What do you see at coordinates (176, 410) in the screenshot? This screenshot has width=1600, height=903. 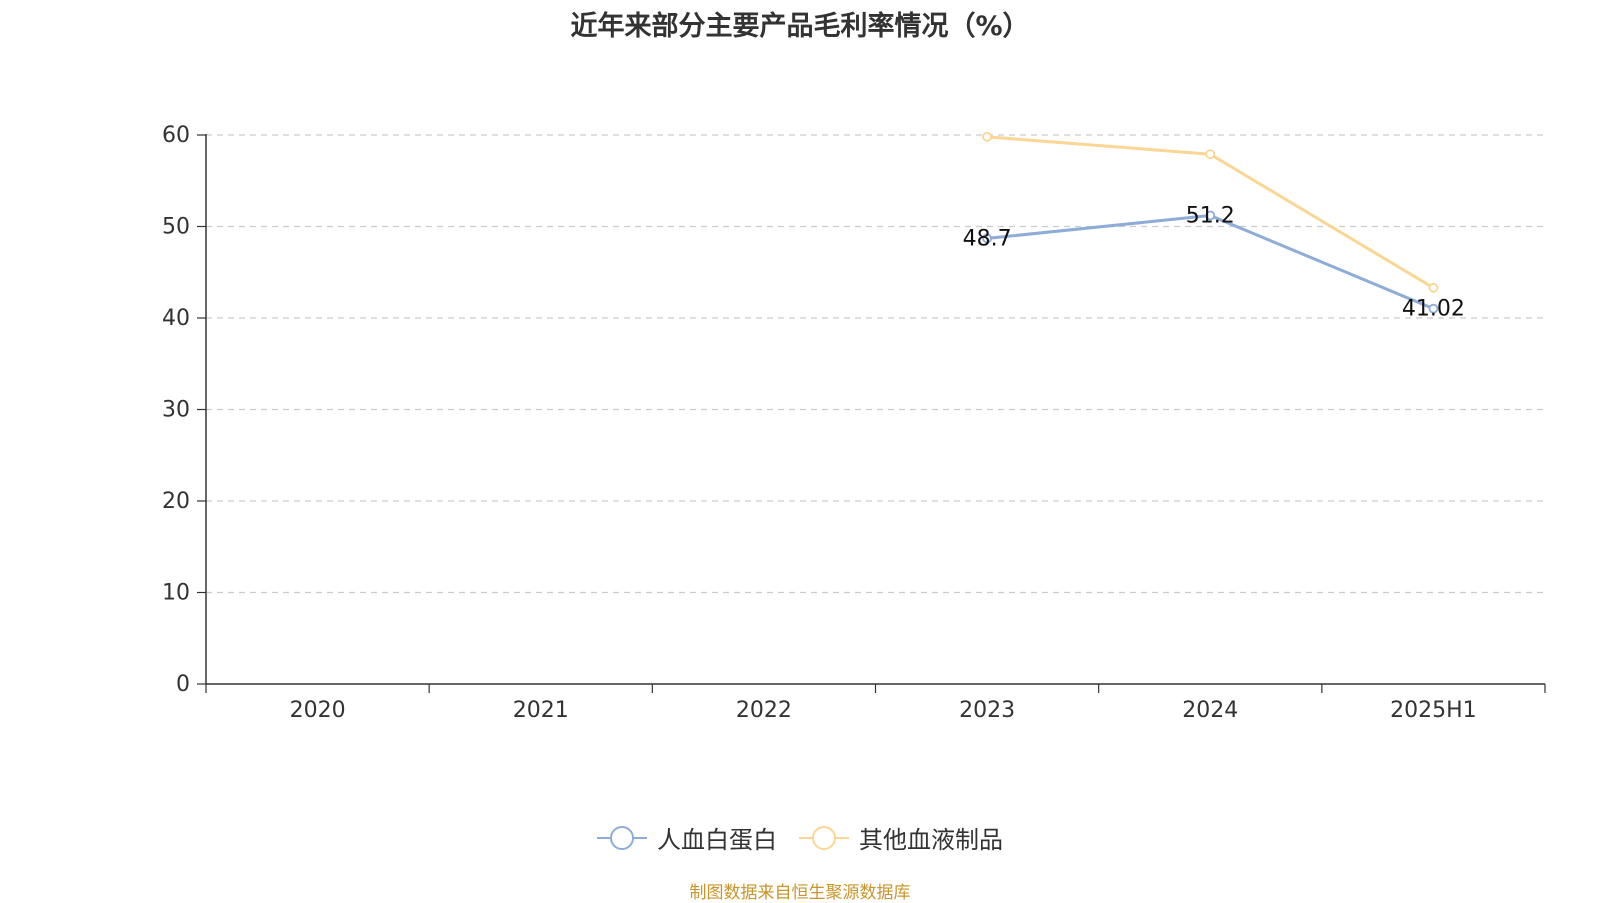 I see `y-tick-label: 30` at bounding box center [176, 410].